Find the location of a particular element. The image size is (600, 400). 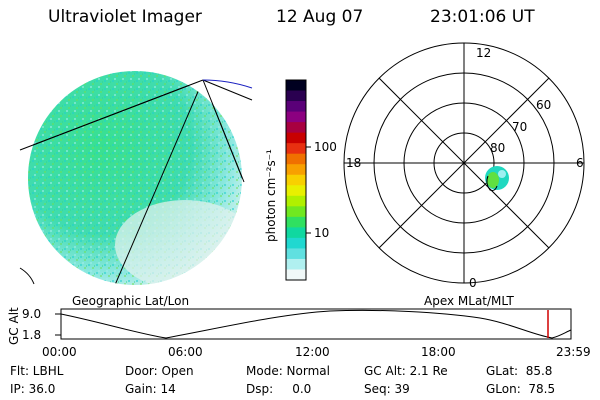

polar-coastline is located at coordinates (492, 183).